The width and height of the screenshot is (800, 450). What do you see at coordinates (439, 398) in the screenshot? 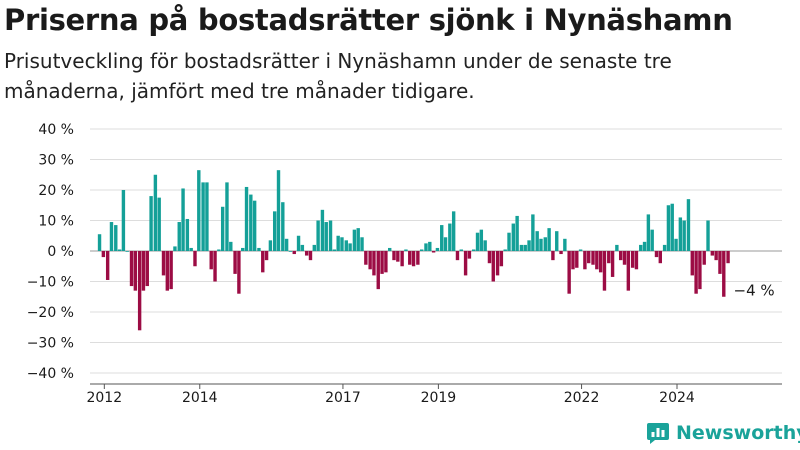
I see `x-tick-label: 2019` at bounding box center [439, 398].